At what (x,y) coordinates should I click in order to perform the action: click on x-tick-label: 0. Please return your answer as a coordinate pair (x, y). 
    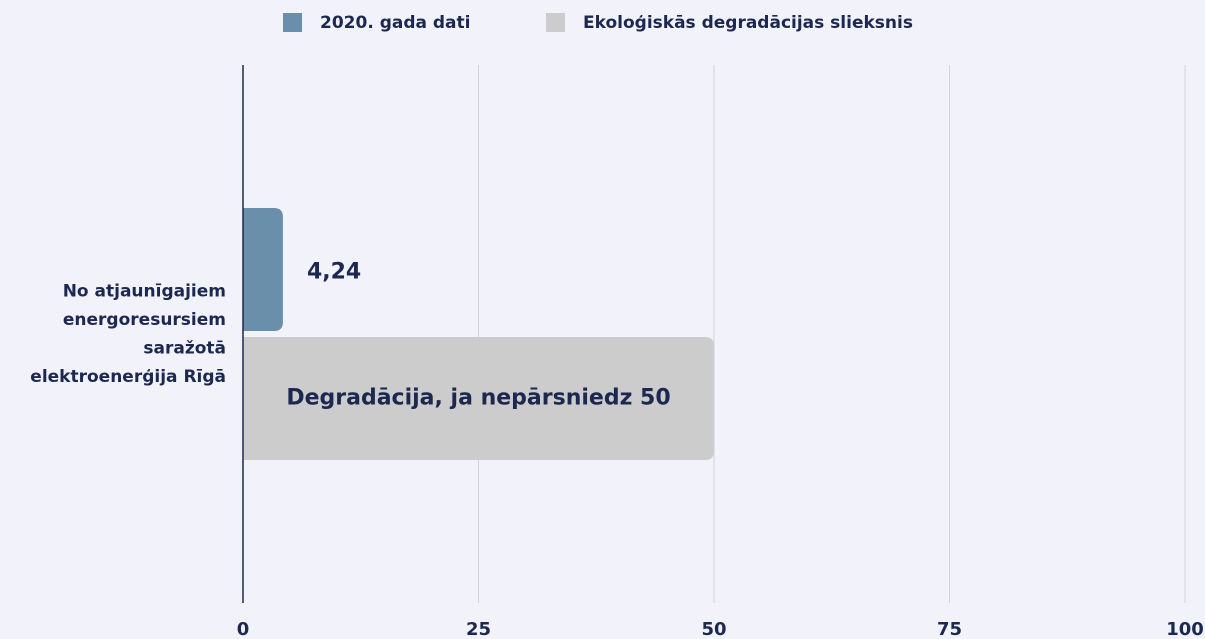
    Looking at the image, I should click on (243, 629).